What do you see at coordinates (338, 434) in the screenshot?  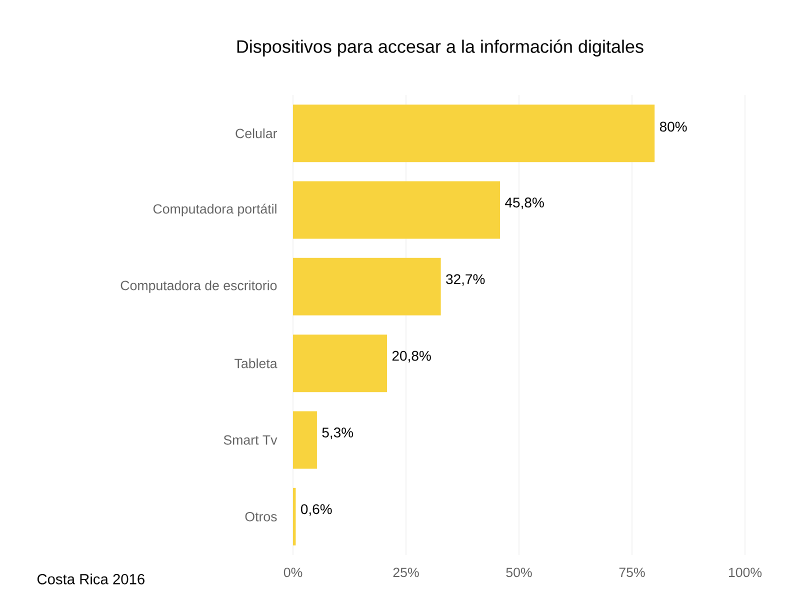 I see `data-label: 5,3%` at bounding box center [338, 434].